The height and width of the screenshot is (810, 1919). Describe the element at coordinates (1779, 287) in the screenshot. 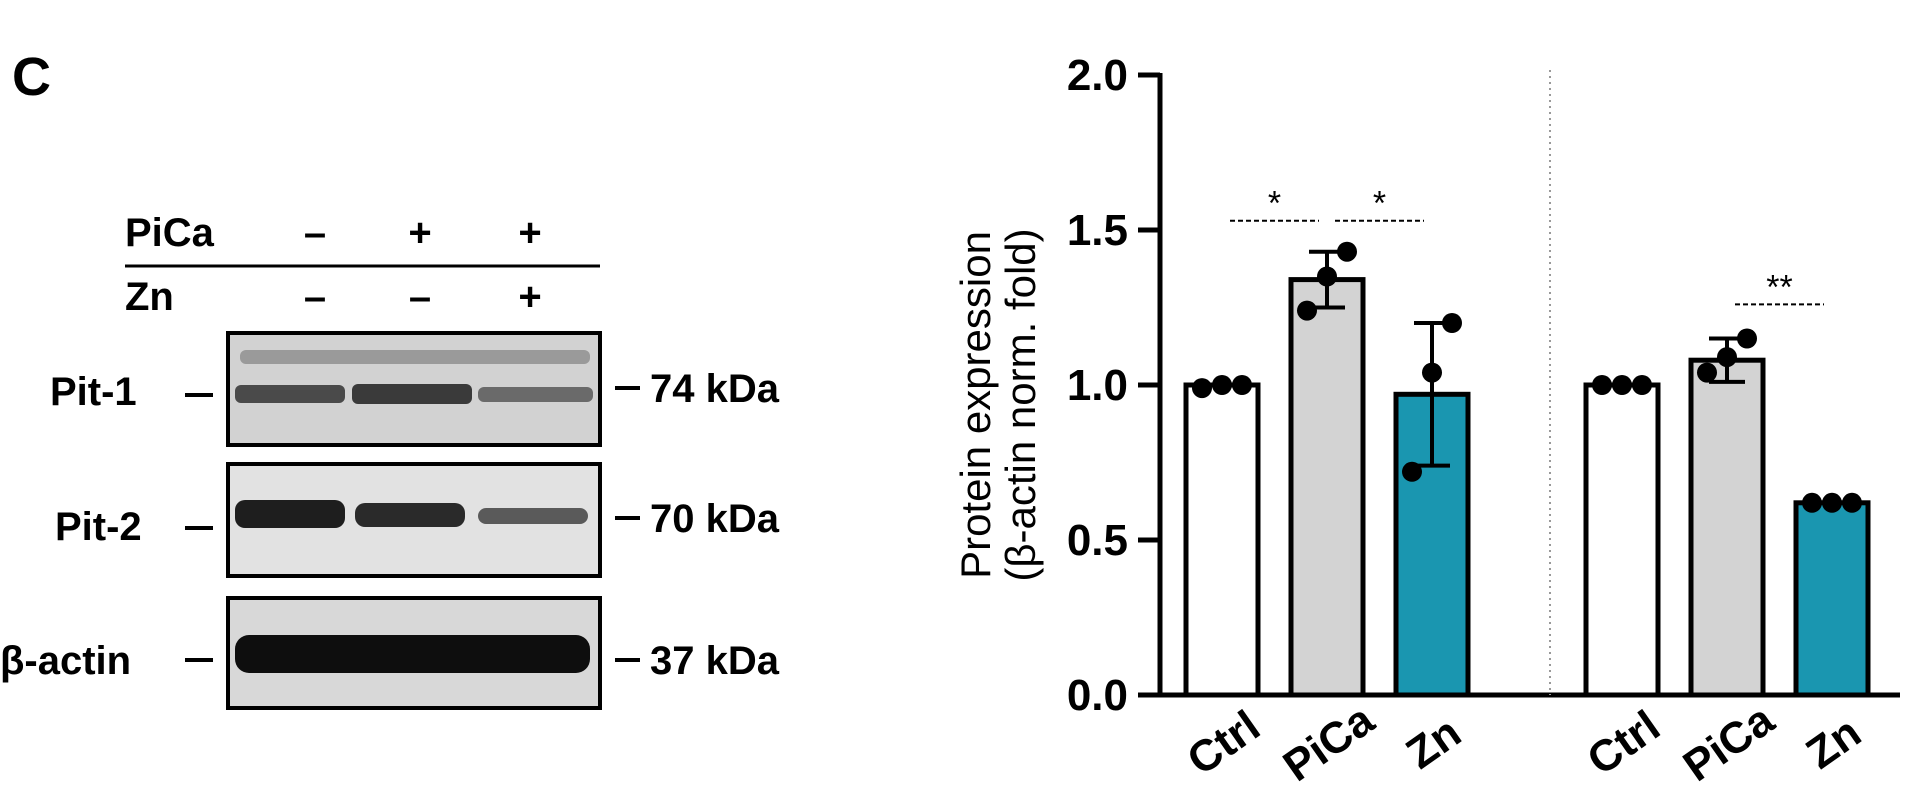

I see `significance-label: **` at that location.